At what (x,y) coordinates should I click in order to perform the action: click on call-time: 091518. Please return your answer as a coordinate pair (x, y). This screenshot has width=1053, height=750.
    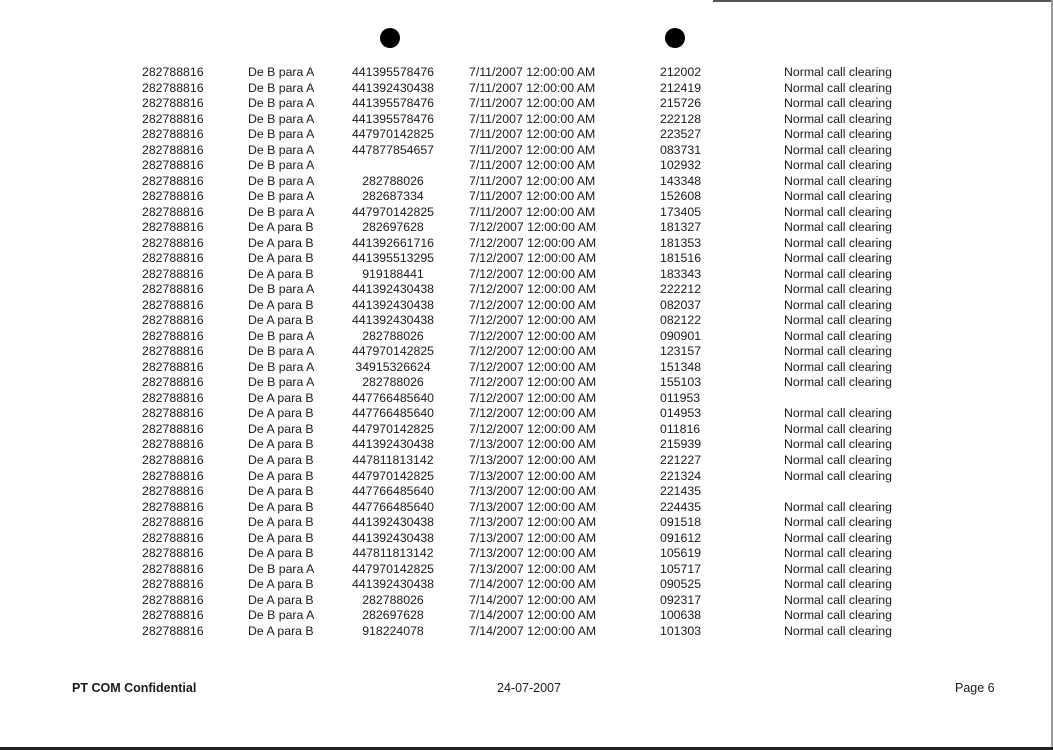
    Looking at the image, I should click on (681, 522).